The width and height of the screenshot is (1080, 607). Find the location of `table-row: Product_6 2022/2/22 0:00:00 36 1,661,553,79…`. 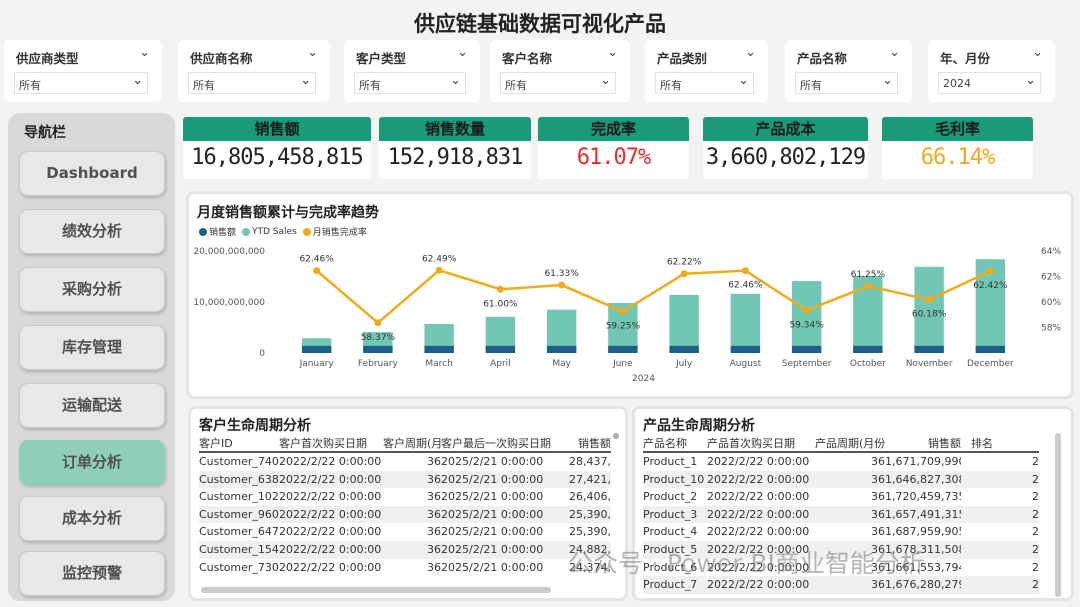

table-row: Product_6 2022/2/22 0:00:00 36 1,661,553,79… is located at coordinates (841, 568).